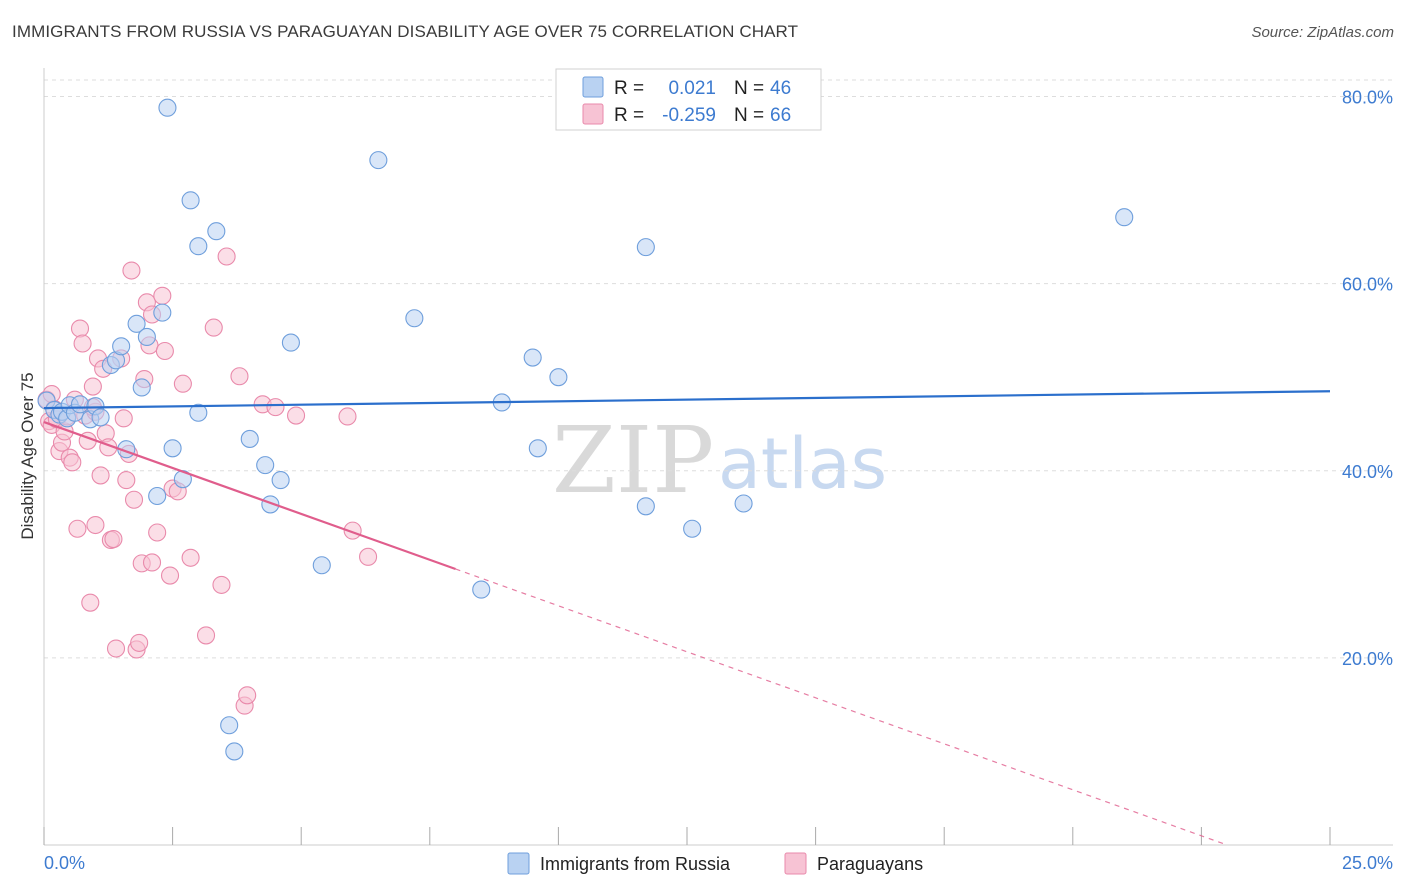 The width and height of the screenshot is (1406, 892). What do you see at coordinates (780, 115) in the screenshot?
I see `legend-n-value-paraguayans: 66` at bounding box center [780, 115].